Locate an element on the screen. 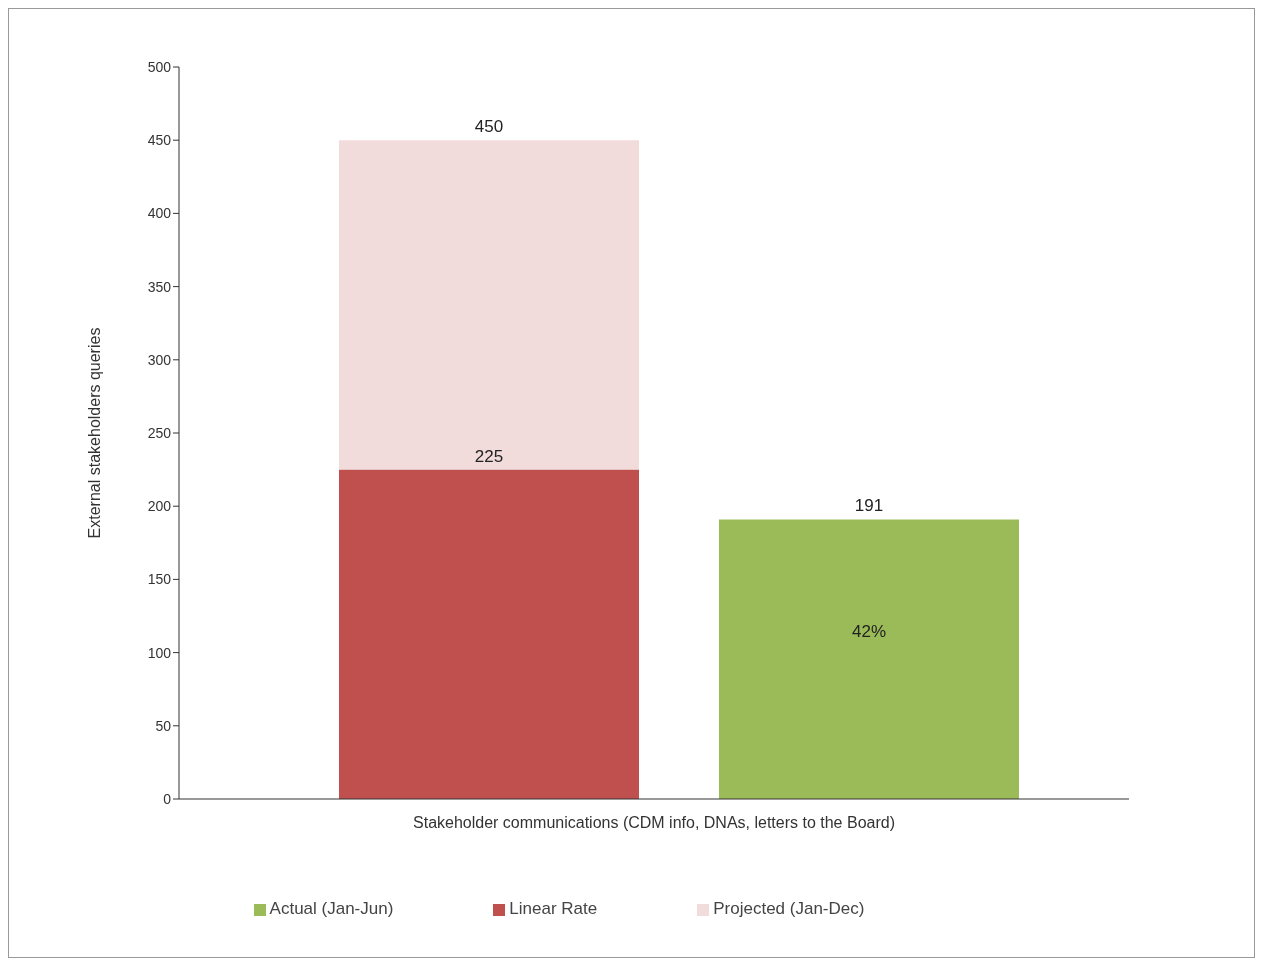  y-tick-label: 200 is located at coordinates (159, 506).